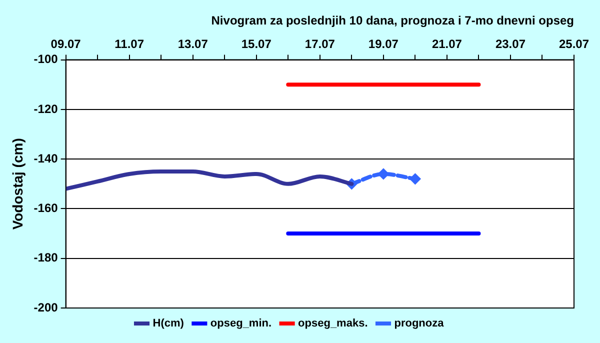 This screenshot has width=600, height=343. I want to click on x-tick-label: 15.07, so click(256, 43).